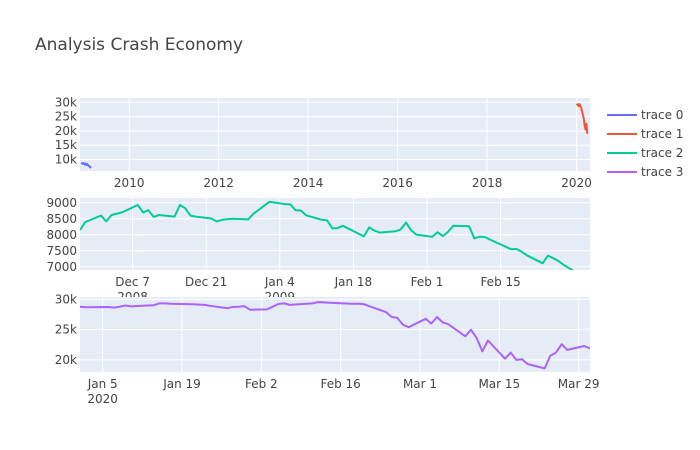 The height and width of the screenshot is (450, 700). I want to click on x-tick-label: Feb 16, so click(340, 384).